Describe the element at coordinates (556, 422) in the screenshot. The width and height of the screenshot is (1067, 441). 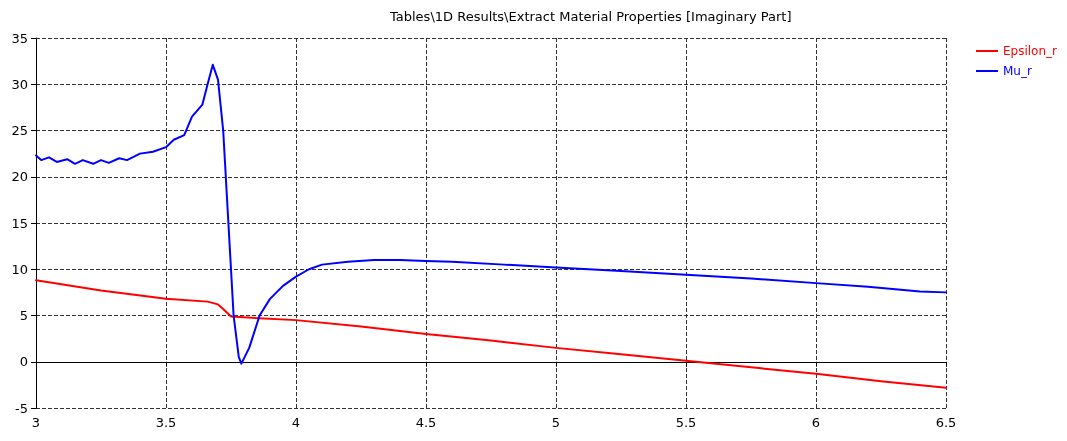
I see `x-tick-label: 5` at that location.